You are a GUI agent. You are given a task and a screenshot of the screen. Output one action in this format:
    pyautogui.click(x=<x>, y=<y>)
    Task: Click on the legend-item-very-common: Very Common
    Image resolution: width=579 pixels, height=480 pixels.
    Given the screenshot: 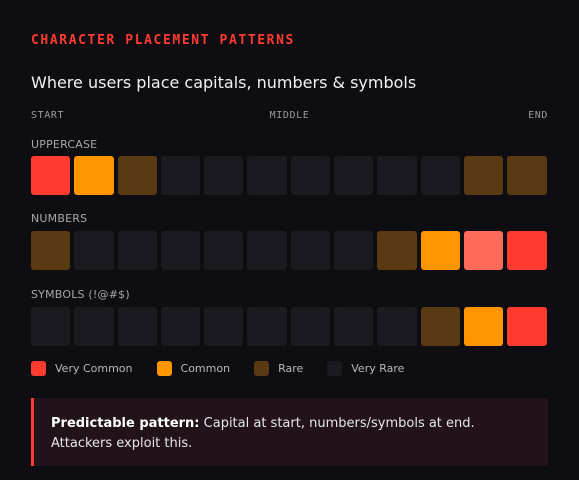 What is the action you would take?
    pyautogui.click(x=82, y=368)
    